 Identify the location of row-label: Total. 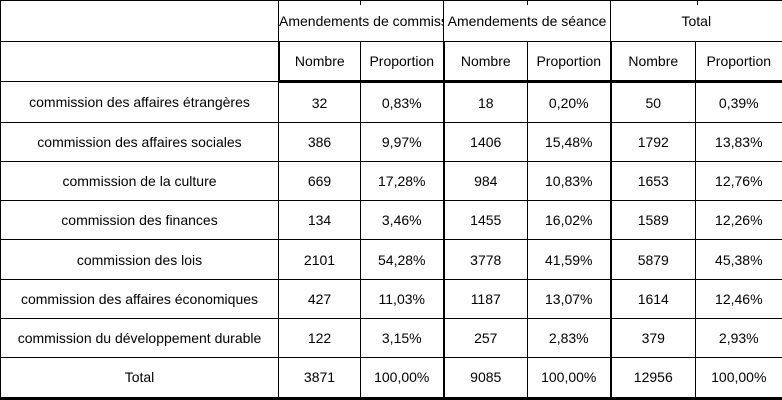
(139, 378).